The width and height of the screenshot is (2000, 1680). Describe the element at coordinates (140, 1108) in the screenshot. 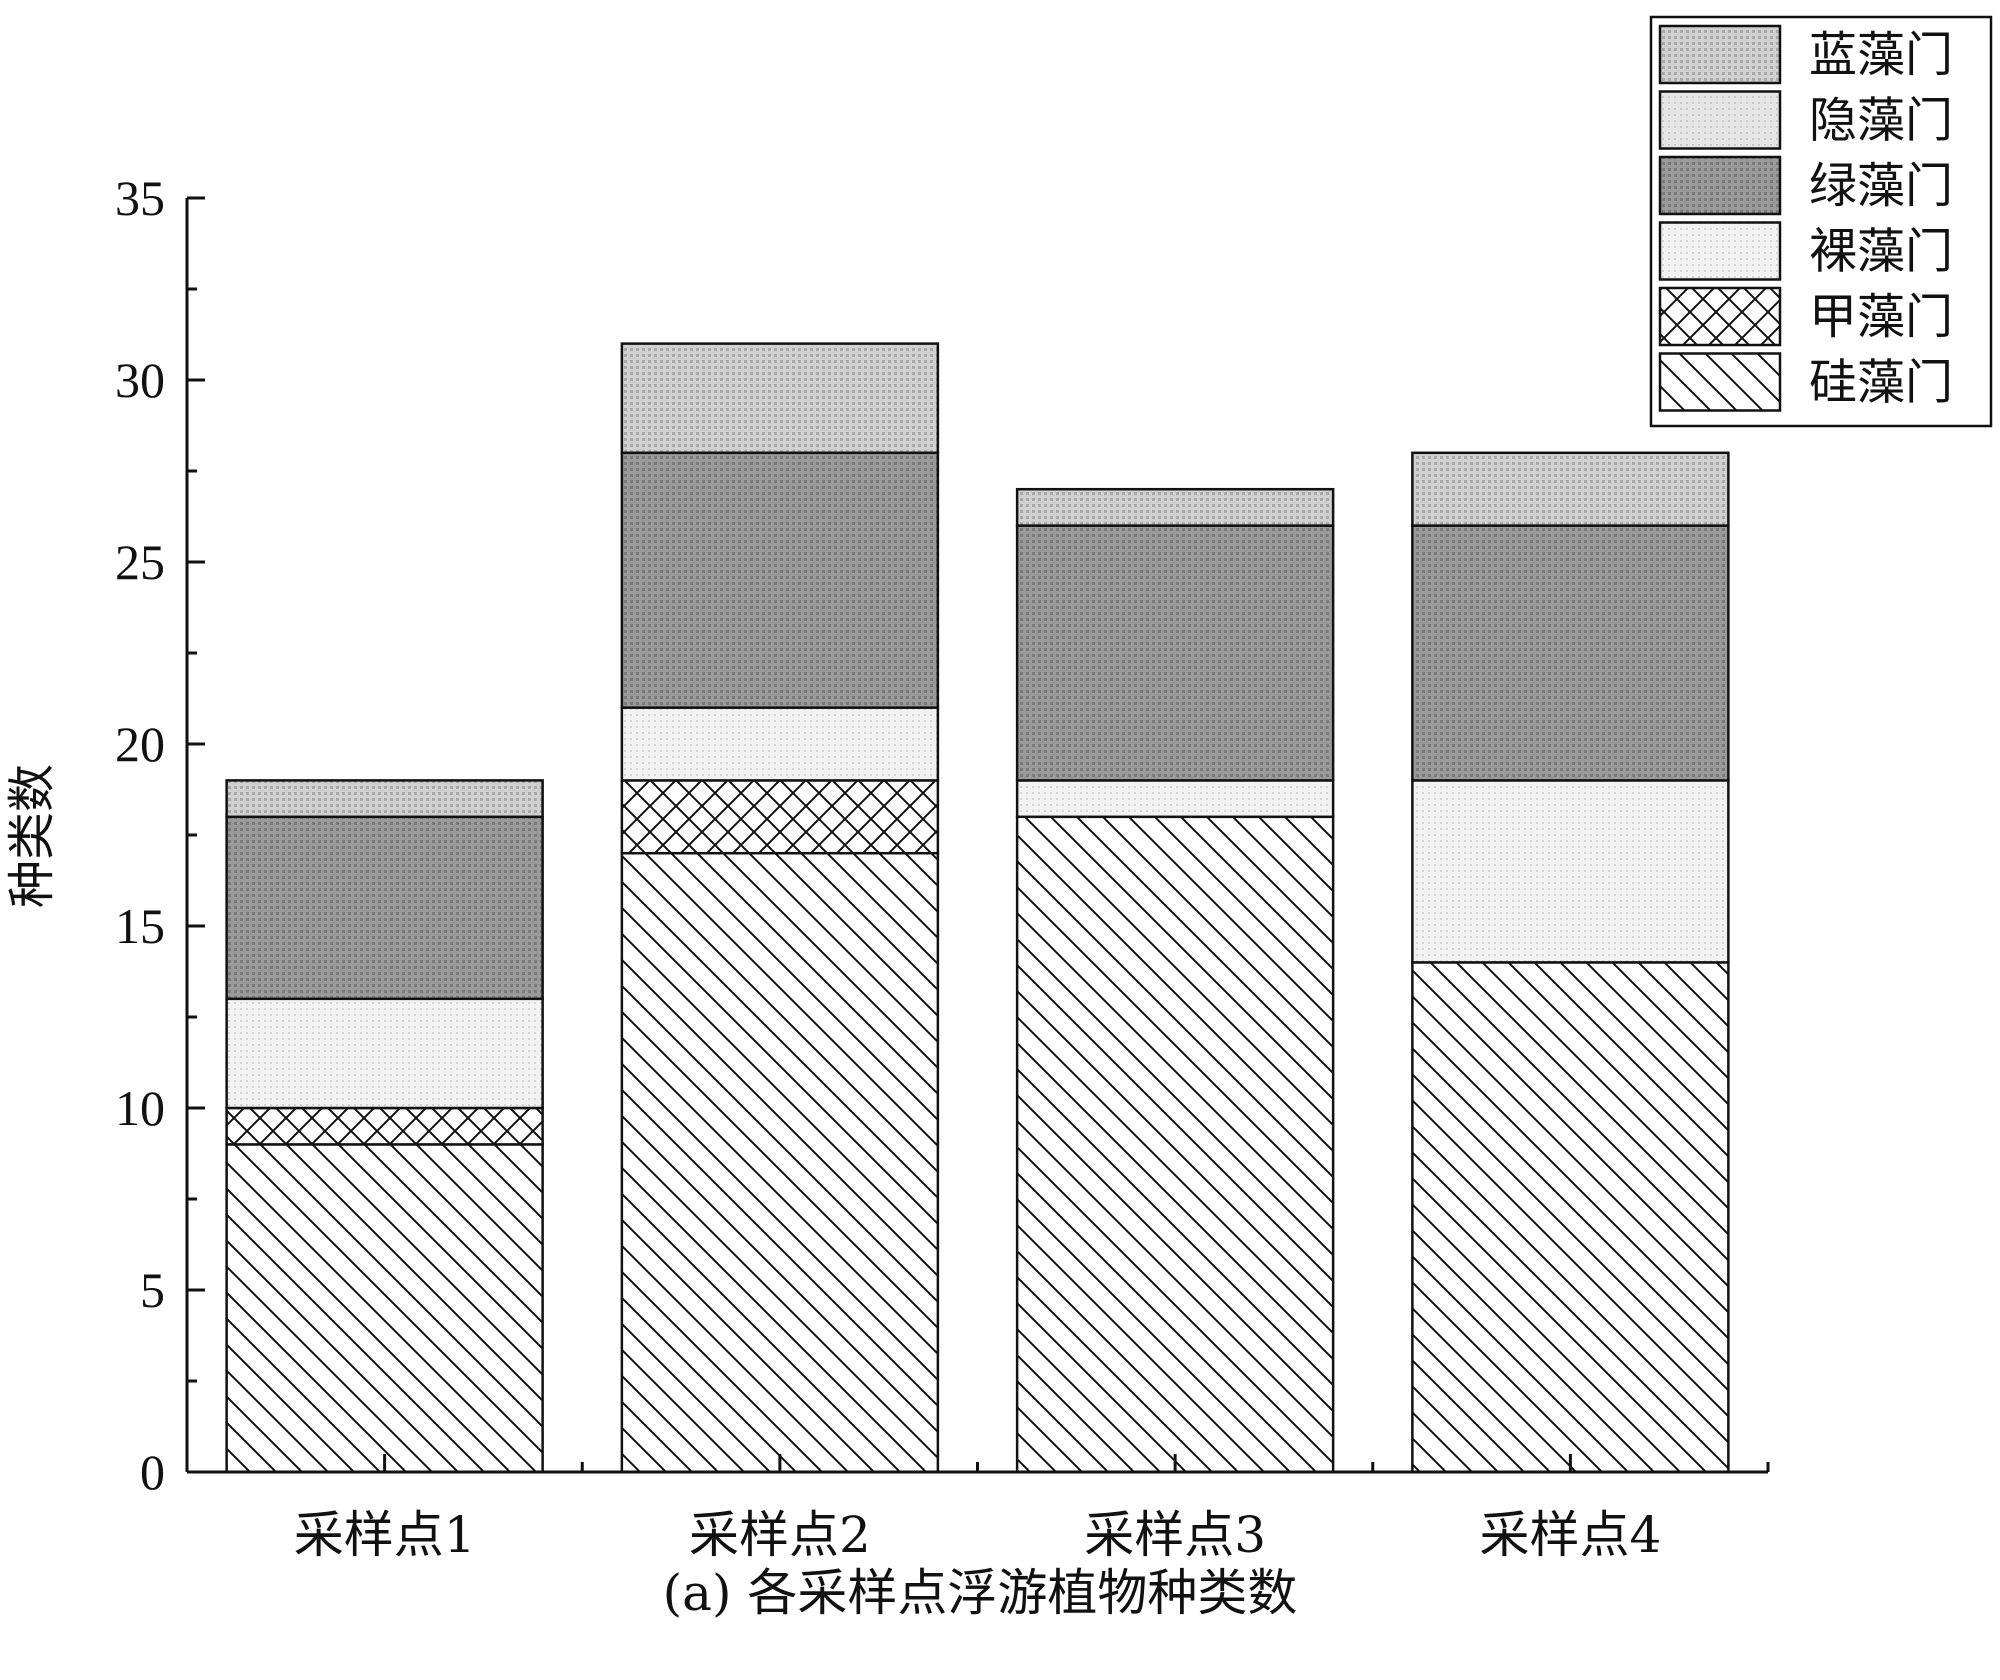

I see `y-tick-label: 10` at that location.